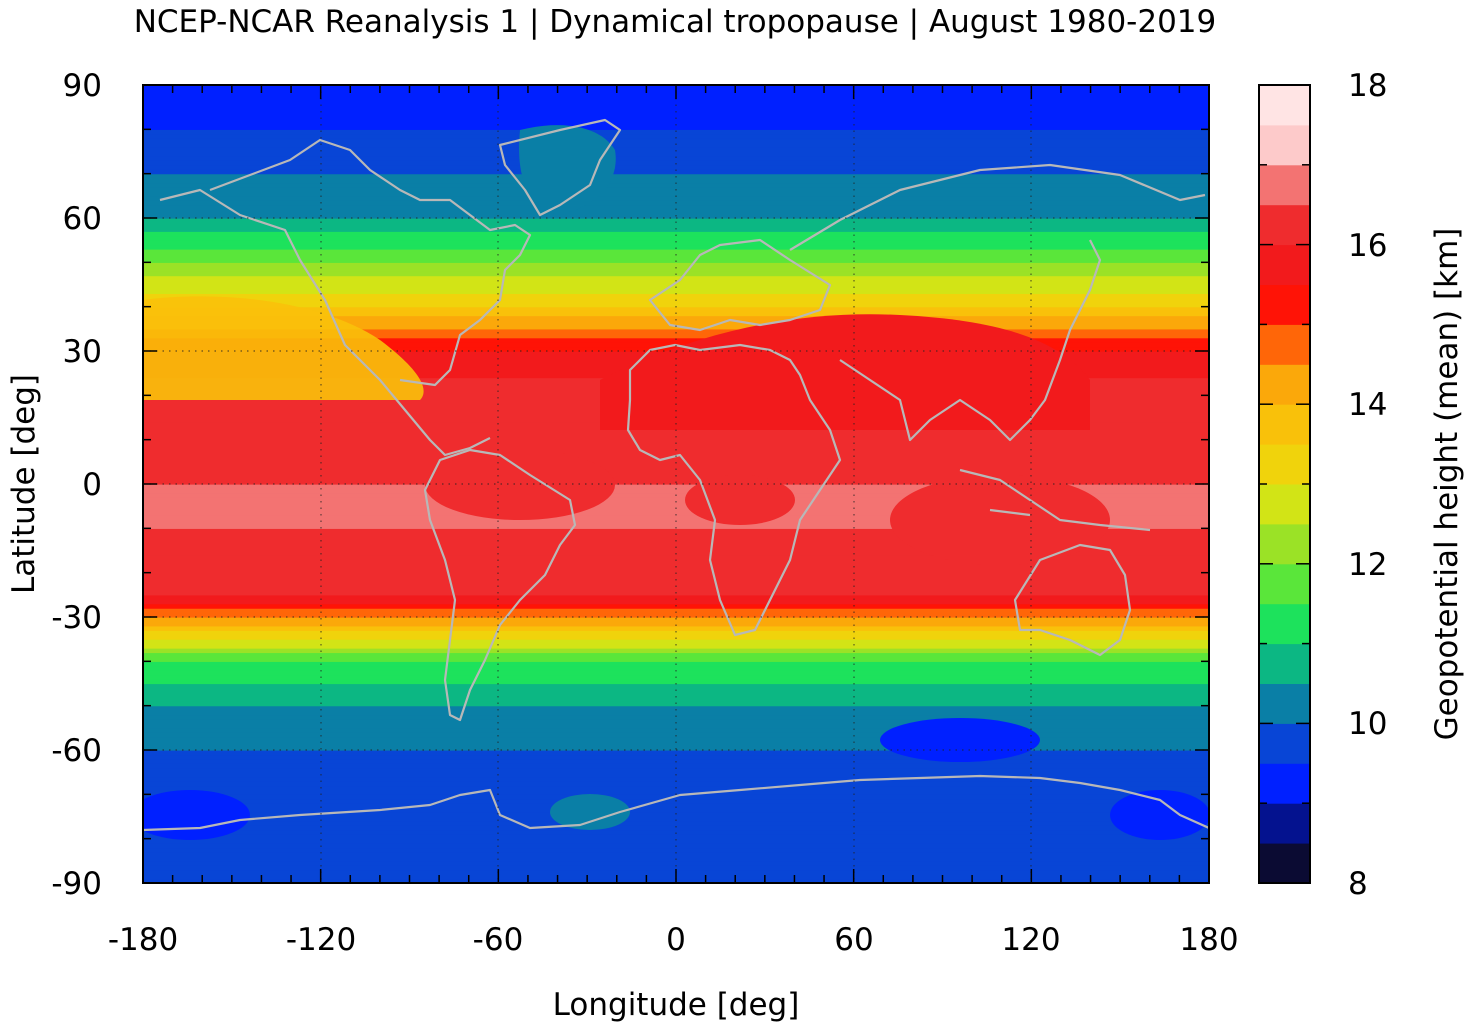  I want to click on coastline-australia, so click(1072, 600).